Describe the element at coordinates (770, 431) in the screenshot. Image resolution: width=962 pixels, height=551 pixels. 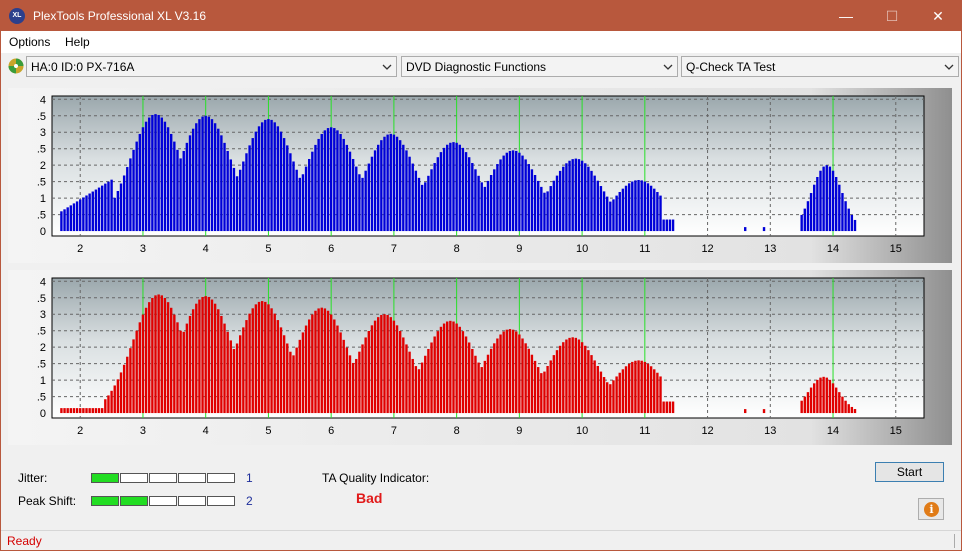
I see `x-tick-label: 13` at that location.